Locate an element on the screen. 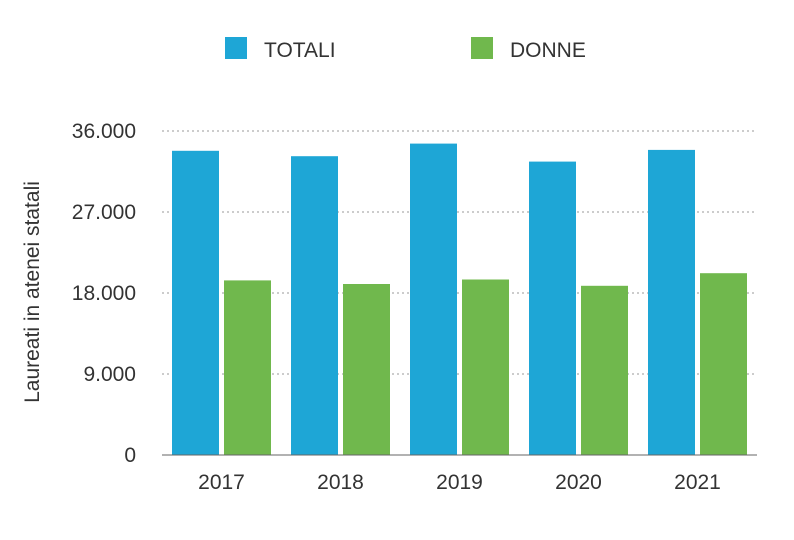  bar-totali-2018 is located at coordinates (314, 305).